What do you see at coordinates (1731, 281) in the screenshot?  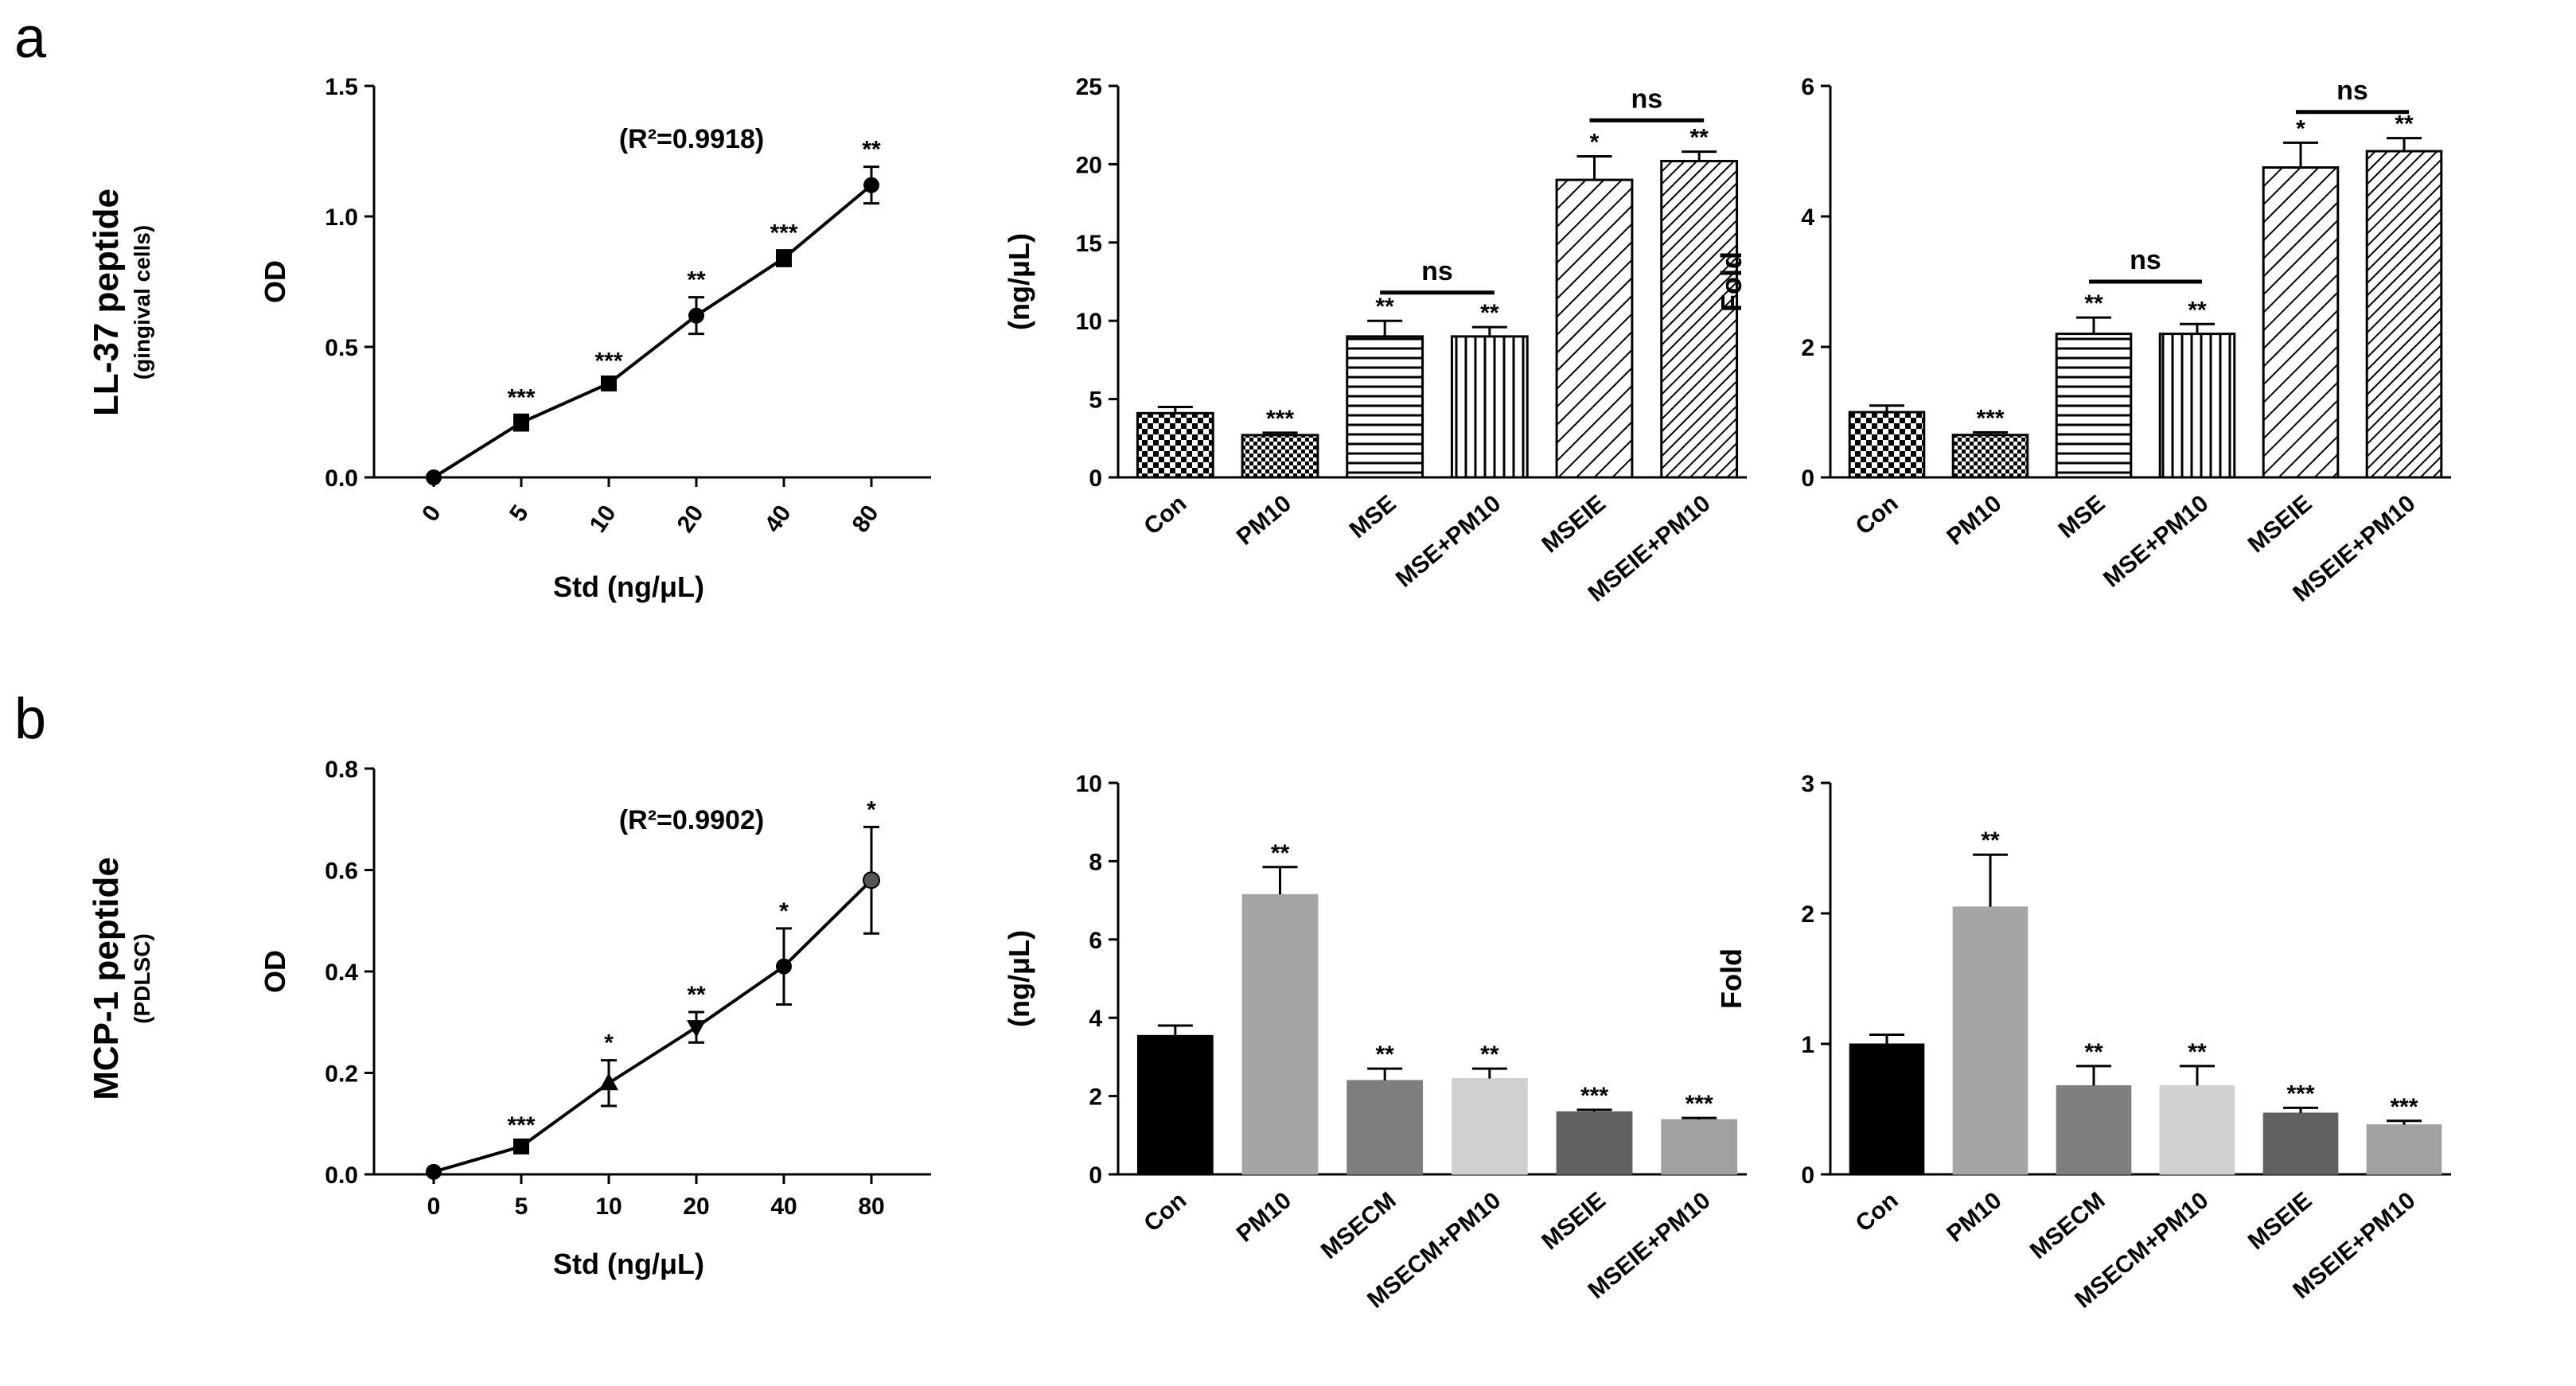 I see `a3-y-axis-label: Fold` at bounding box center [1731, 281].